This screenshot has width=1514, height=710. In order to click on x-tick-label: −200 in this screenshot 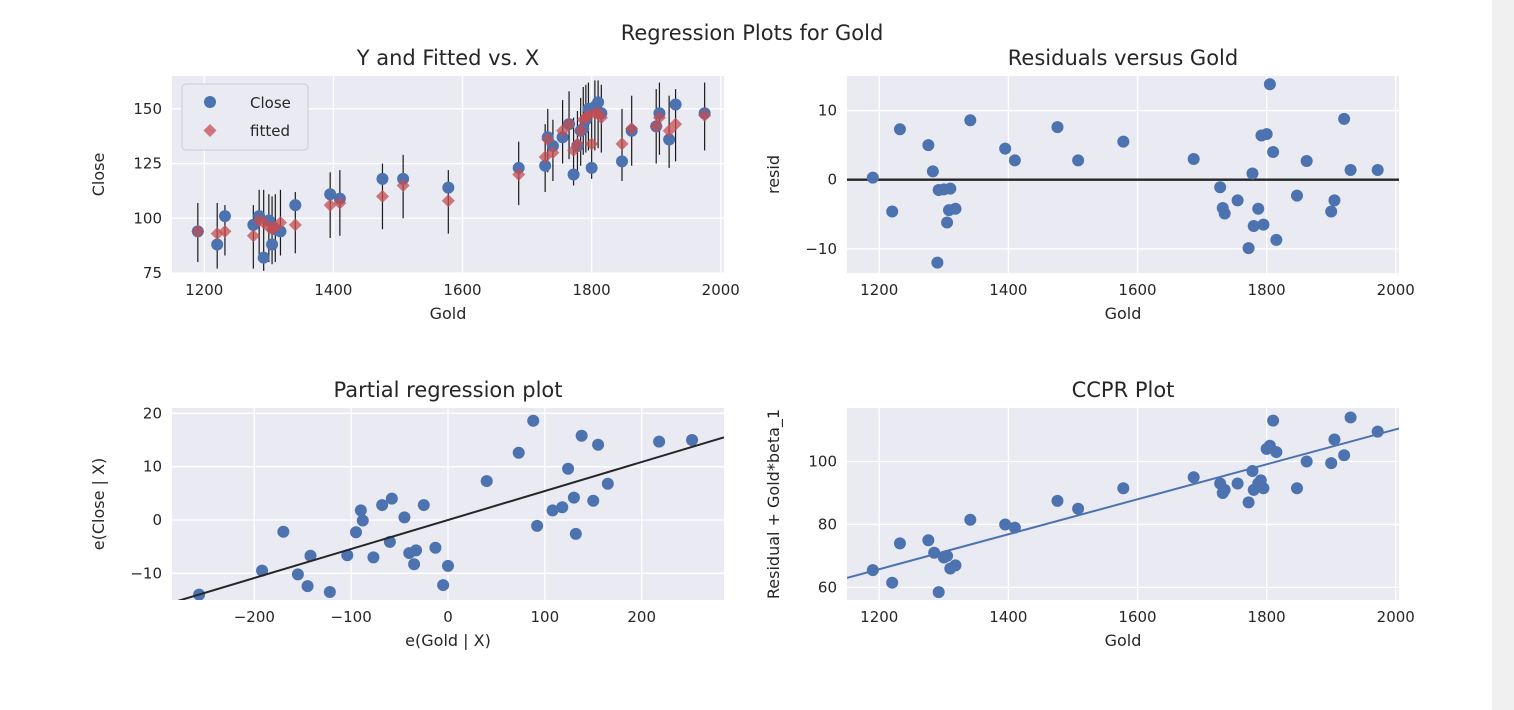, I will do `click(254, 617)`.